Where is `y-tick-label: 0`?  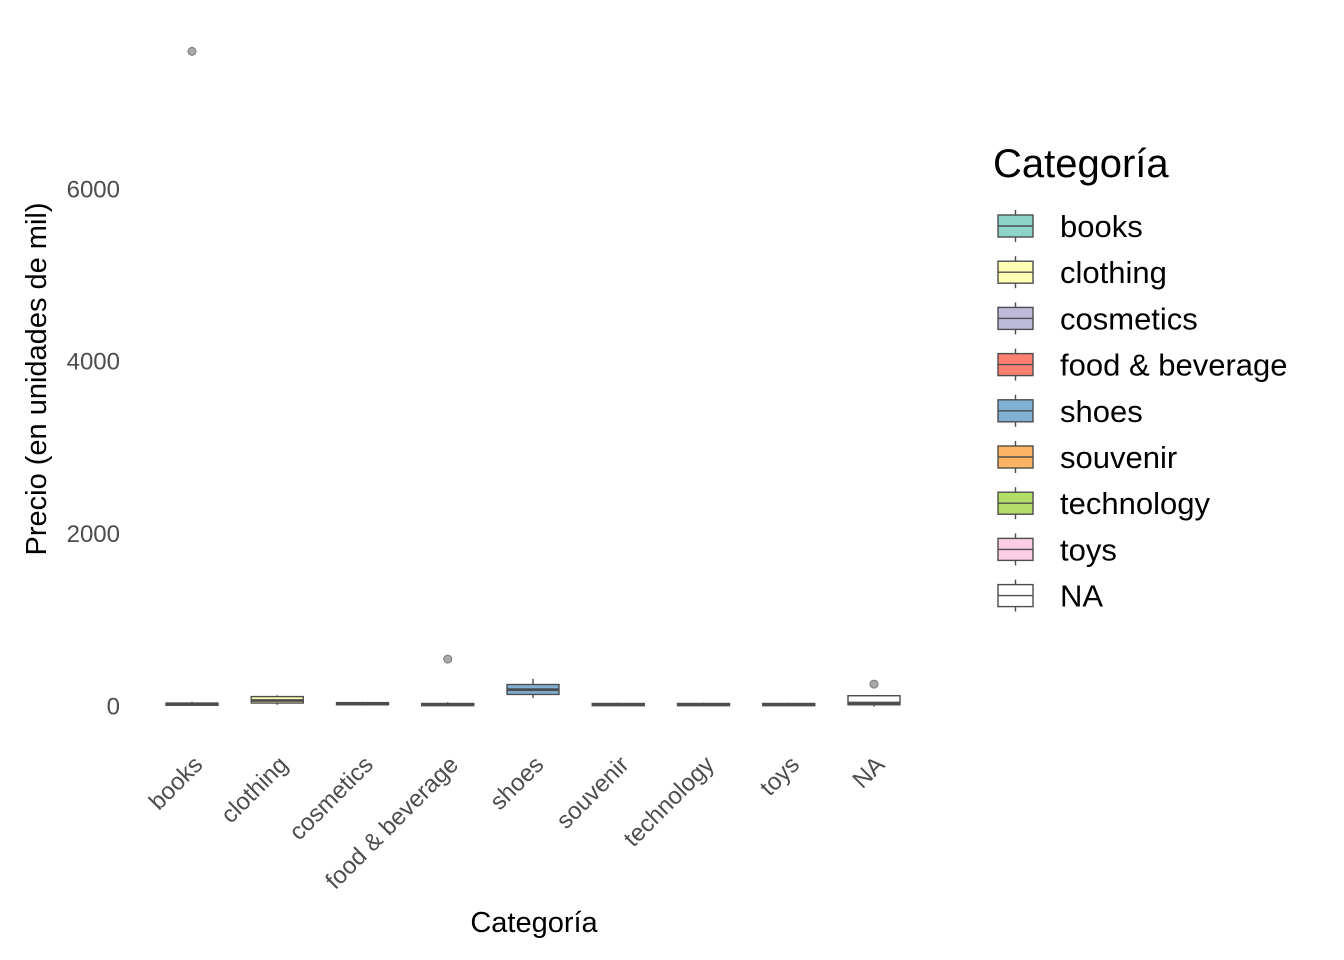
y-tick-label: 0 is located at coordinates (113, 707).